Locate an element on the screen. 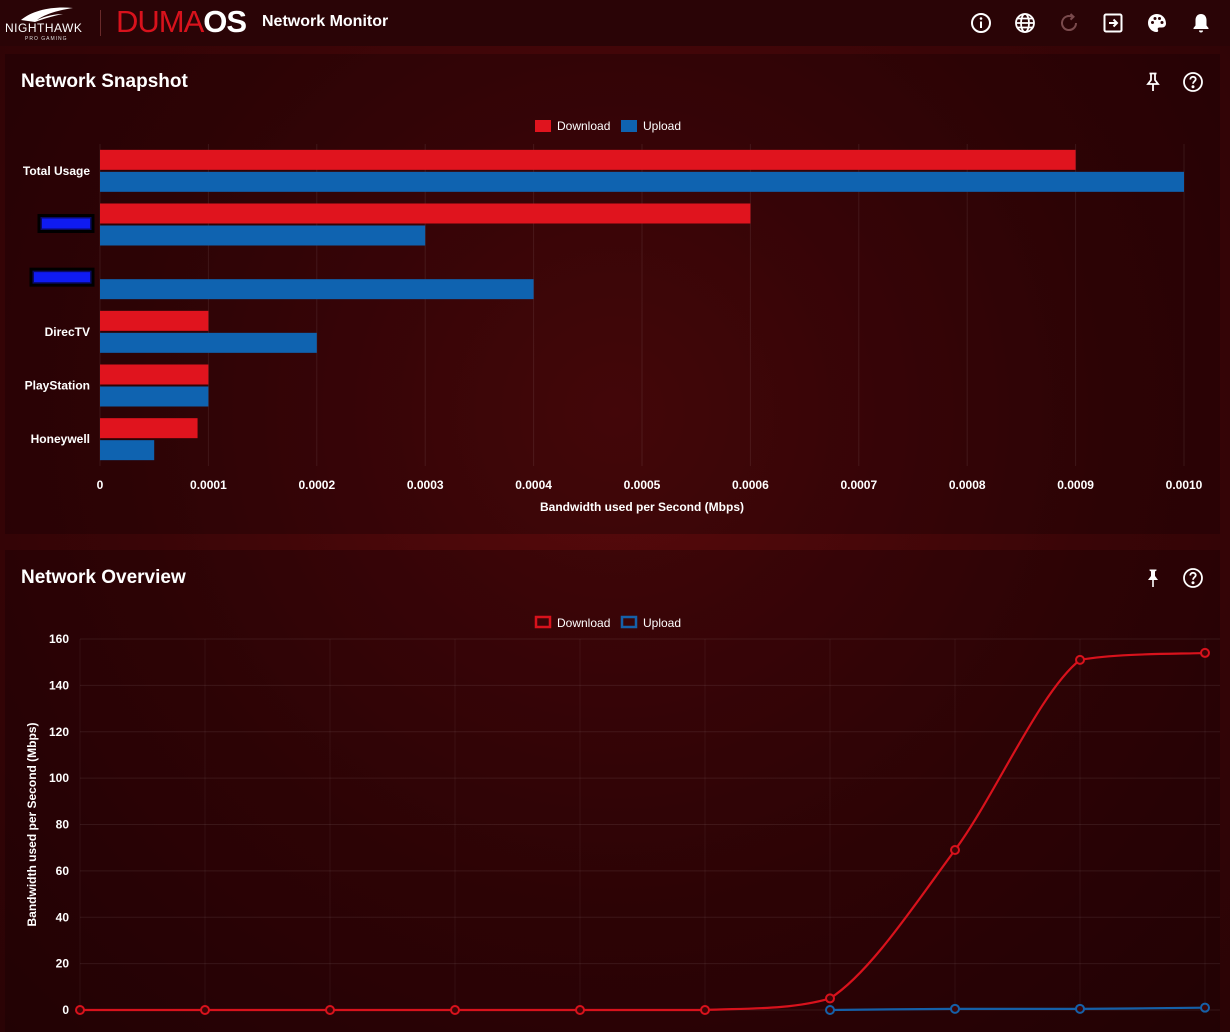 The width and height of the screenshot is (1230, 1032). globe-icon is located at coordinates (1025, 23).